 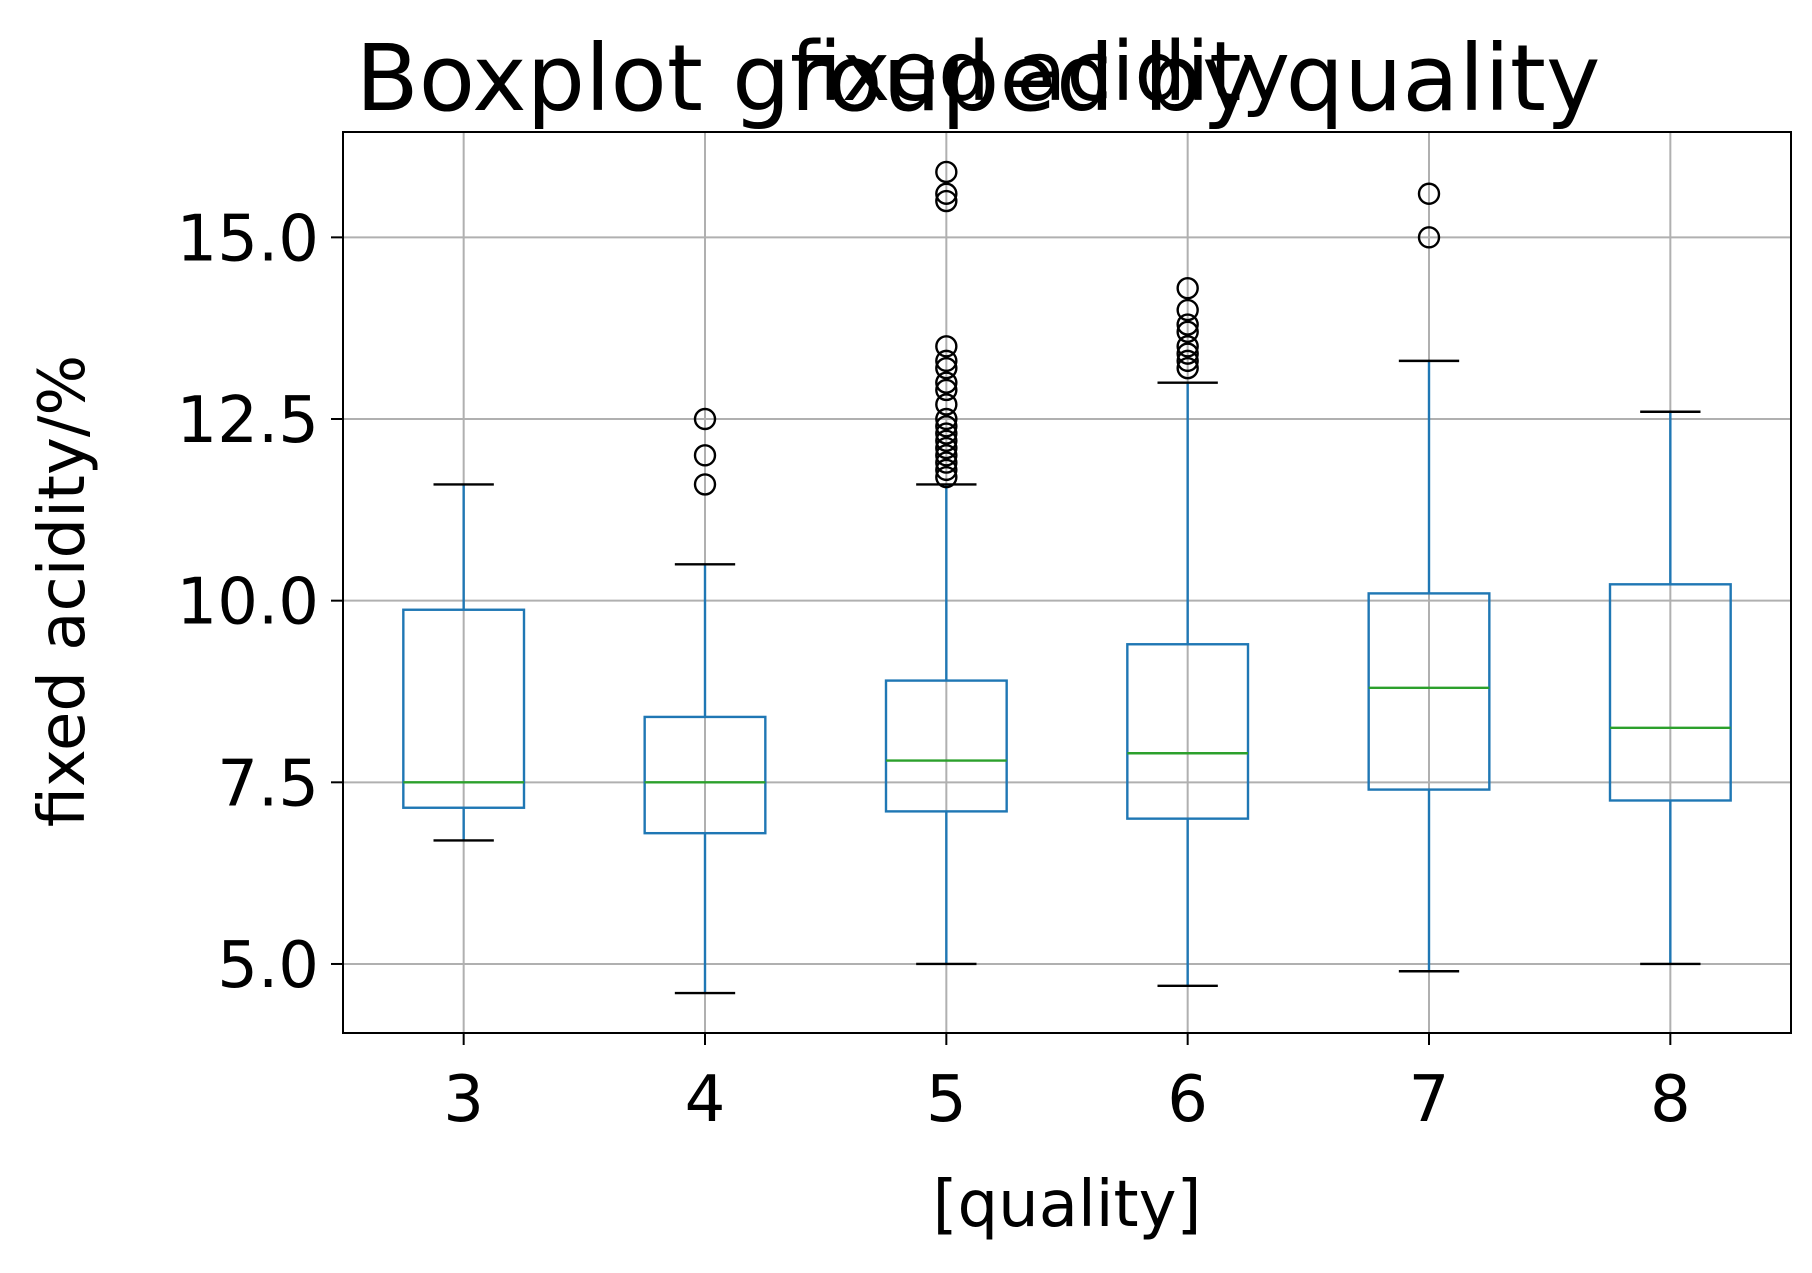 What do you see at coordinates (1187, 1100) in the screenshot?
I see `x-tick-label: 6` at bounding box center [1187, 1100].